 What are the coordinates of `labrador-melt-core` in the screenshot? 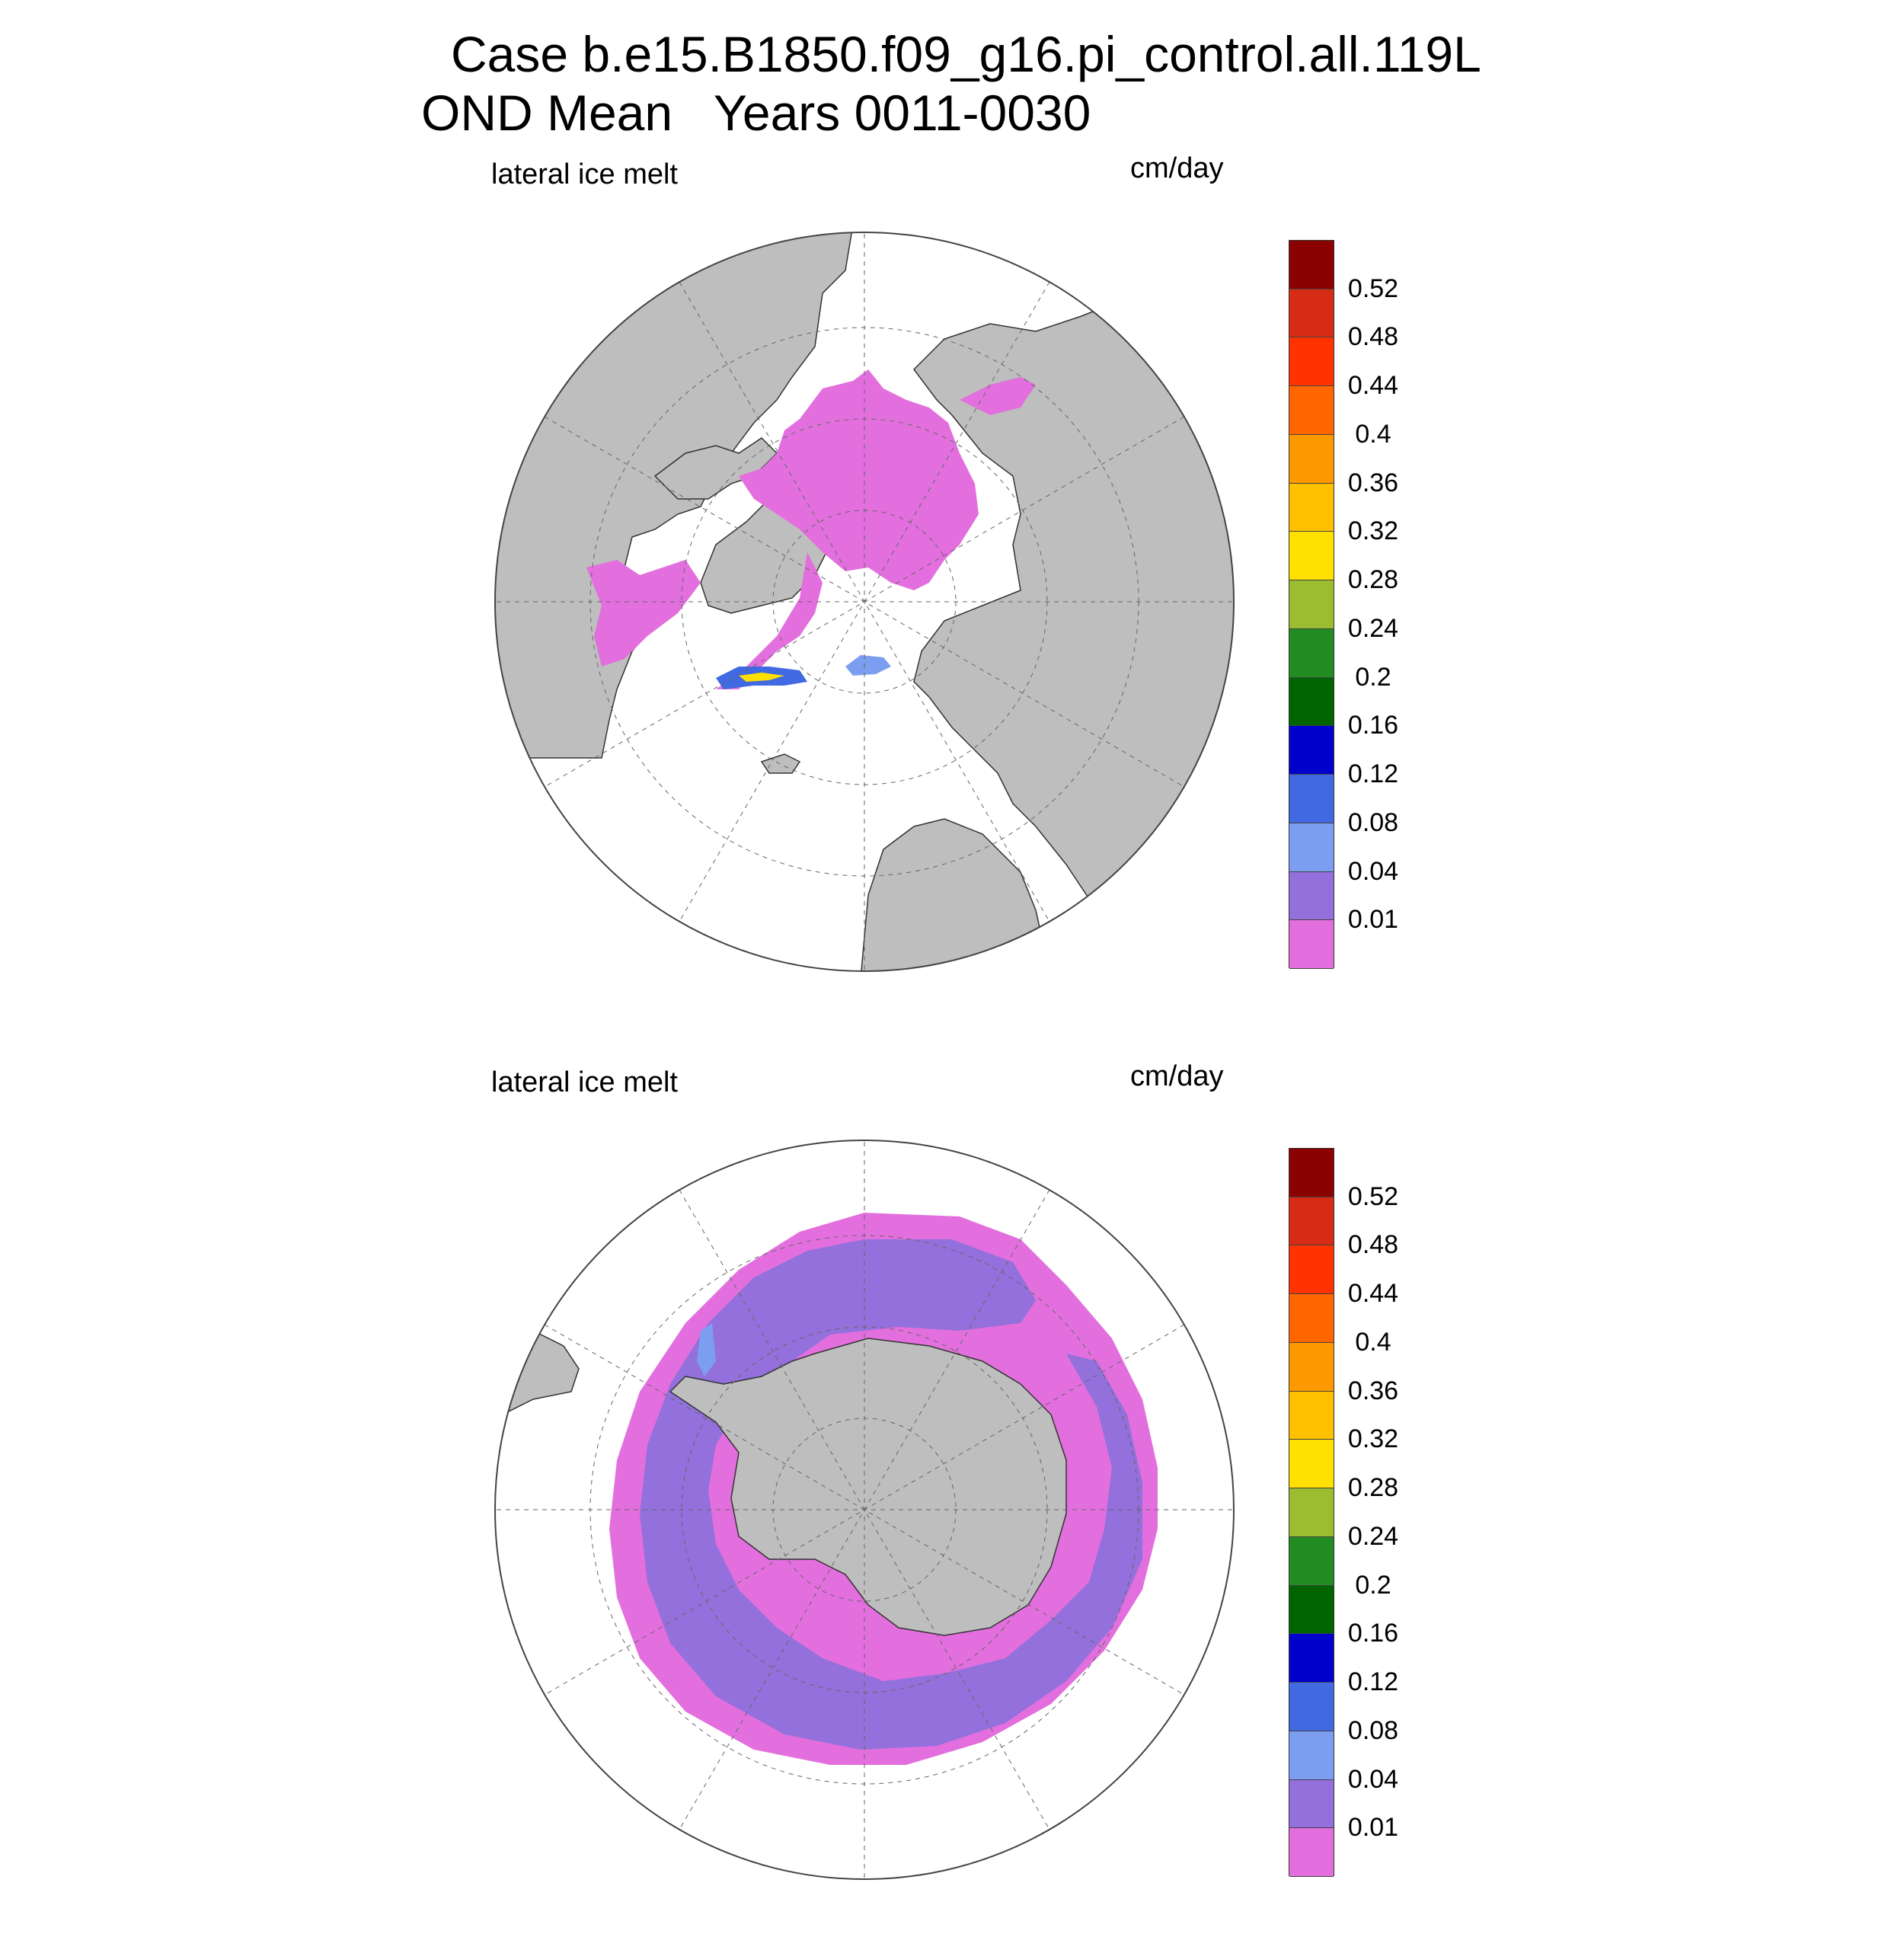 It's located at (762, 677).